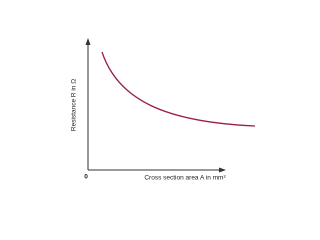 This screenshot has height=240, width=320. What do you see at coordinates (222, 170) in the screenshot?
I see `x-axis-arrow` at bounding box center [222, 170].